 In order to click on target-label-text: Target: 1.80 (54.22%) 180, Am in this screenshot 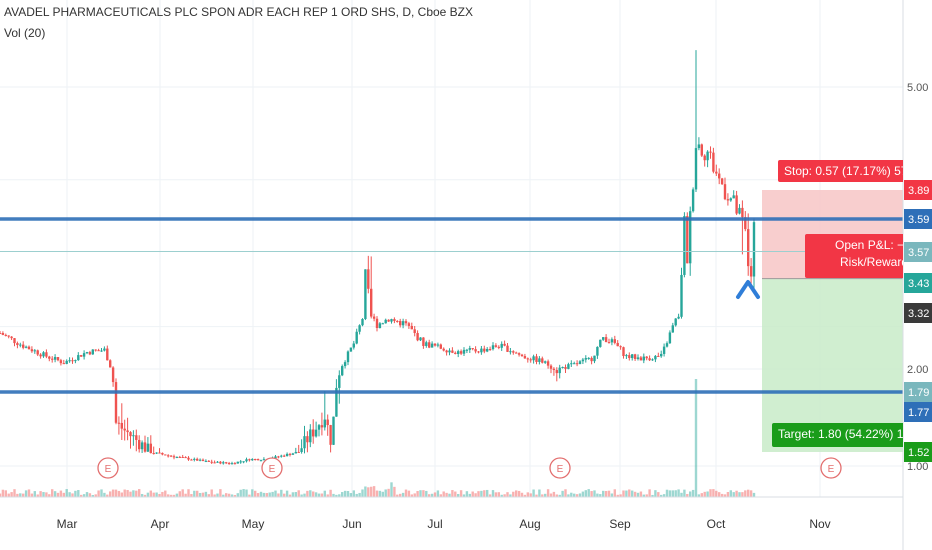, I will do `click(855, 434)`.